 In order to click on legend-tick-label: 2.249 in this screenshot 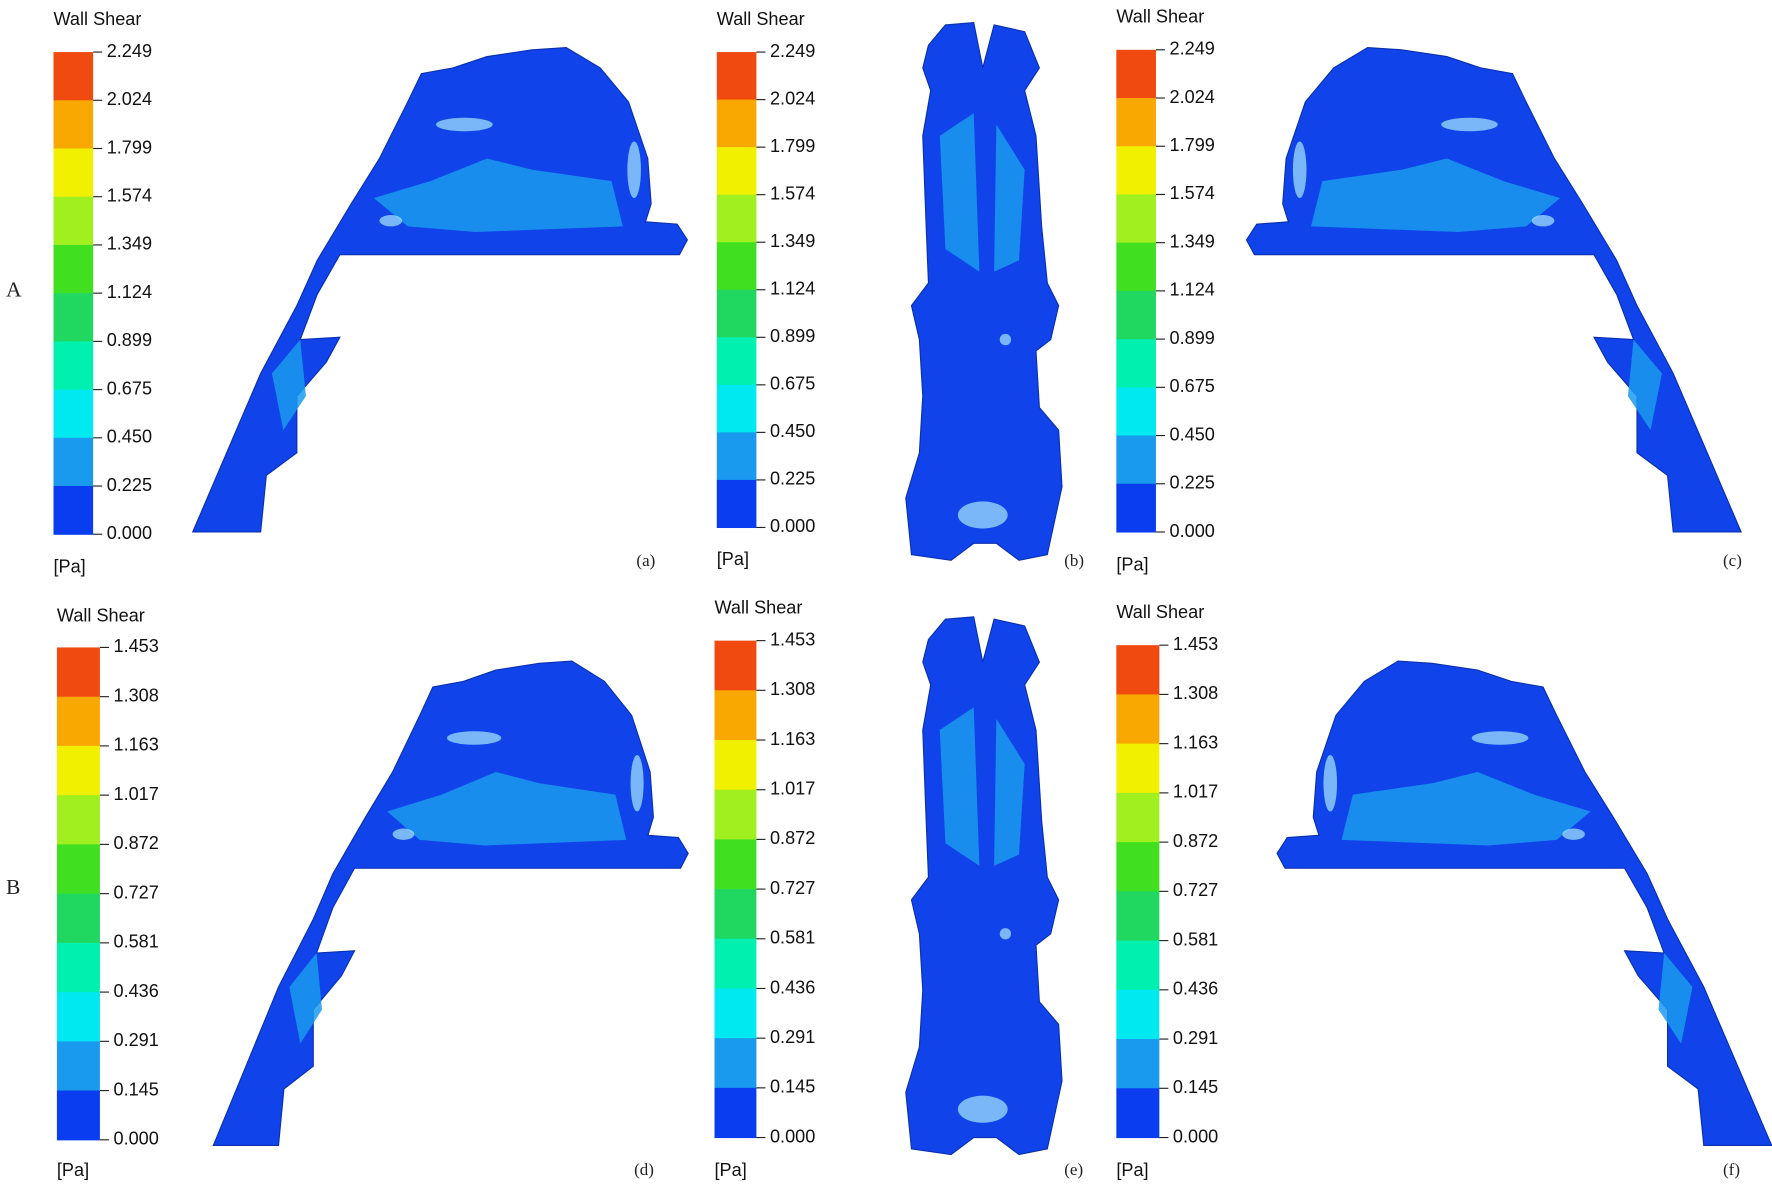, I will do `click(1192, 49)`.